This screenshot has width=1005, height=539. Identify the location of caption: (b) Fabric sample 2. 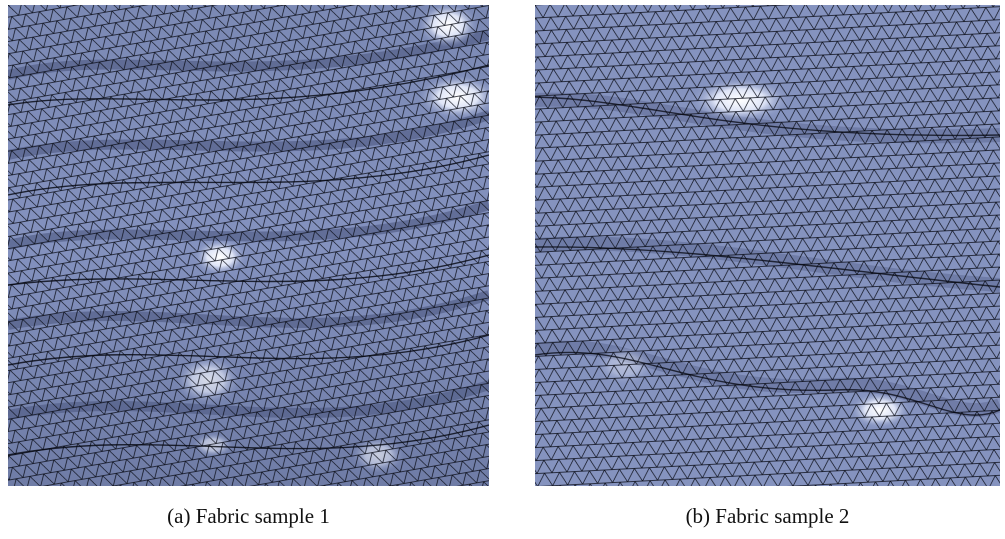
(767, 516).